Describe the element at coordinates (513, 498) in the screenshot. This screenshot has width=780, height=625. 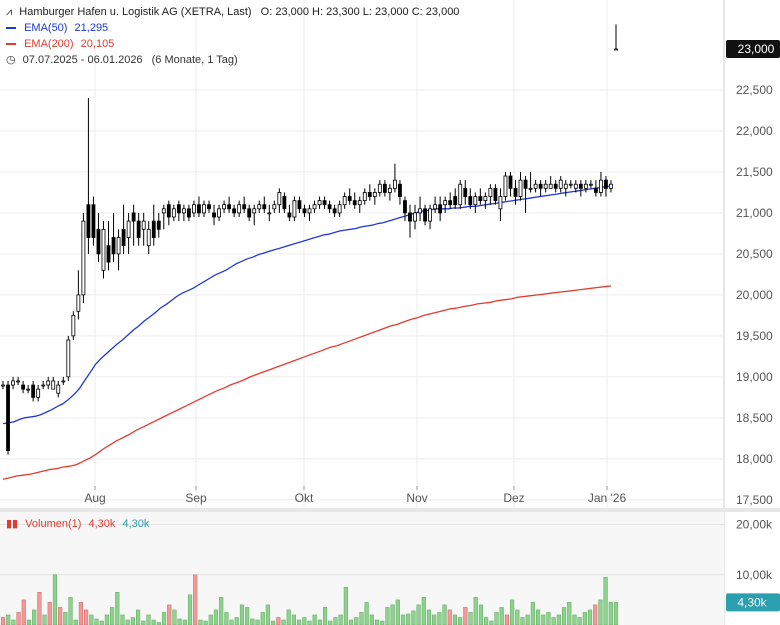
I see `x-tick-label: Dez` at that location.